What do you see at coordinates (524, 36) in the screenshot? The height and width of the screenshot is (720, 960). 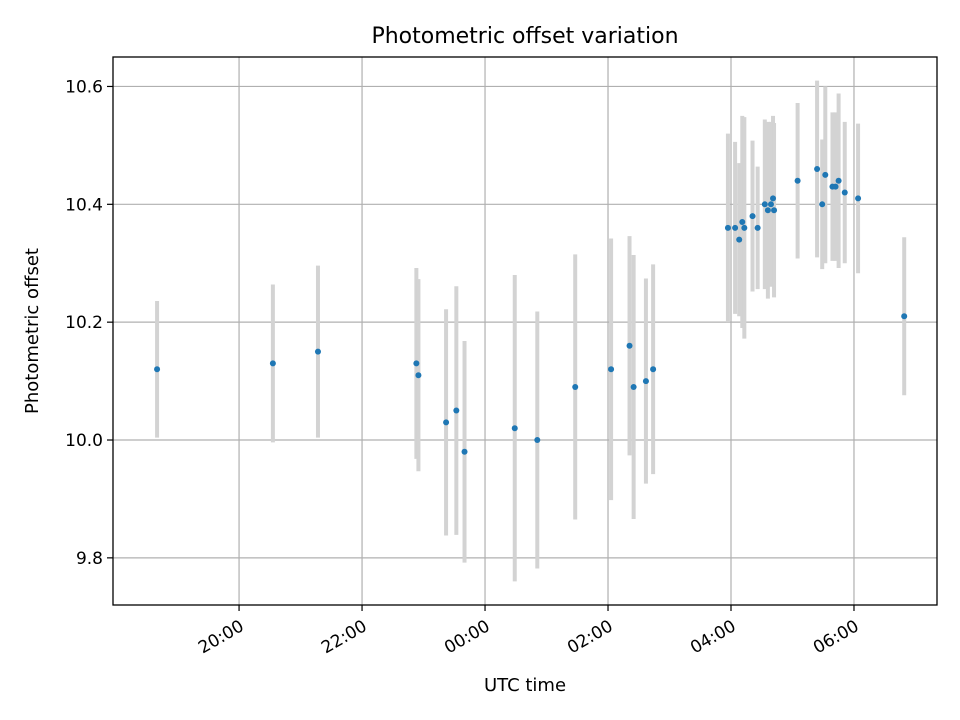 I see `chart-title: Photometric offset variation` at bounding box center [524, 36].